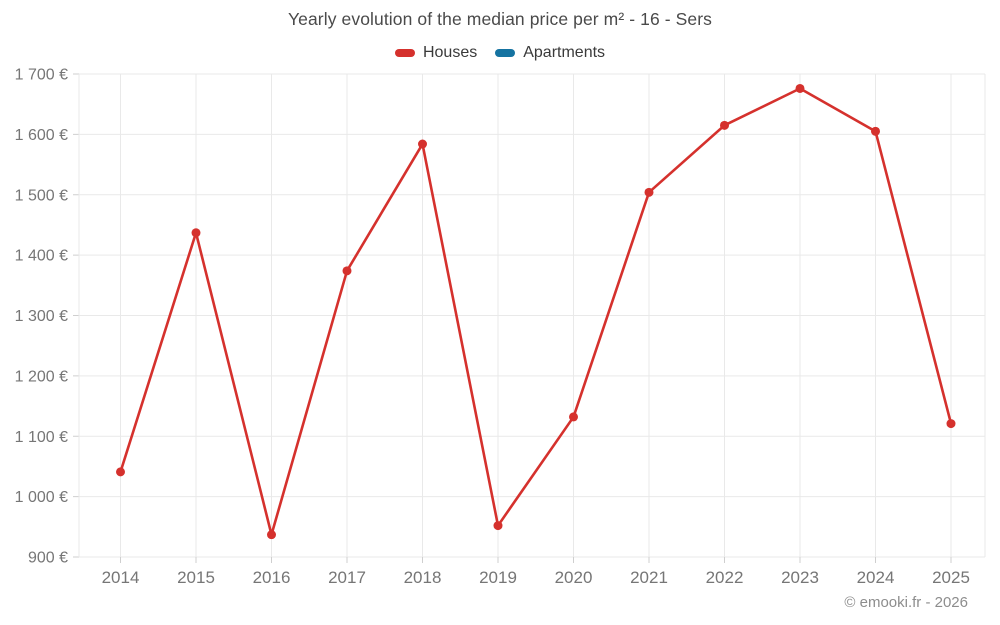 The height and width of the screenshot is (625, 1000). I want to click on y-axis-label: 1 400 €, so click(41, 256).